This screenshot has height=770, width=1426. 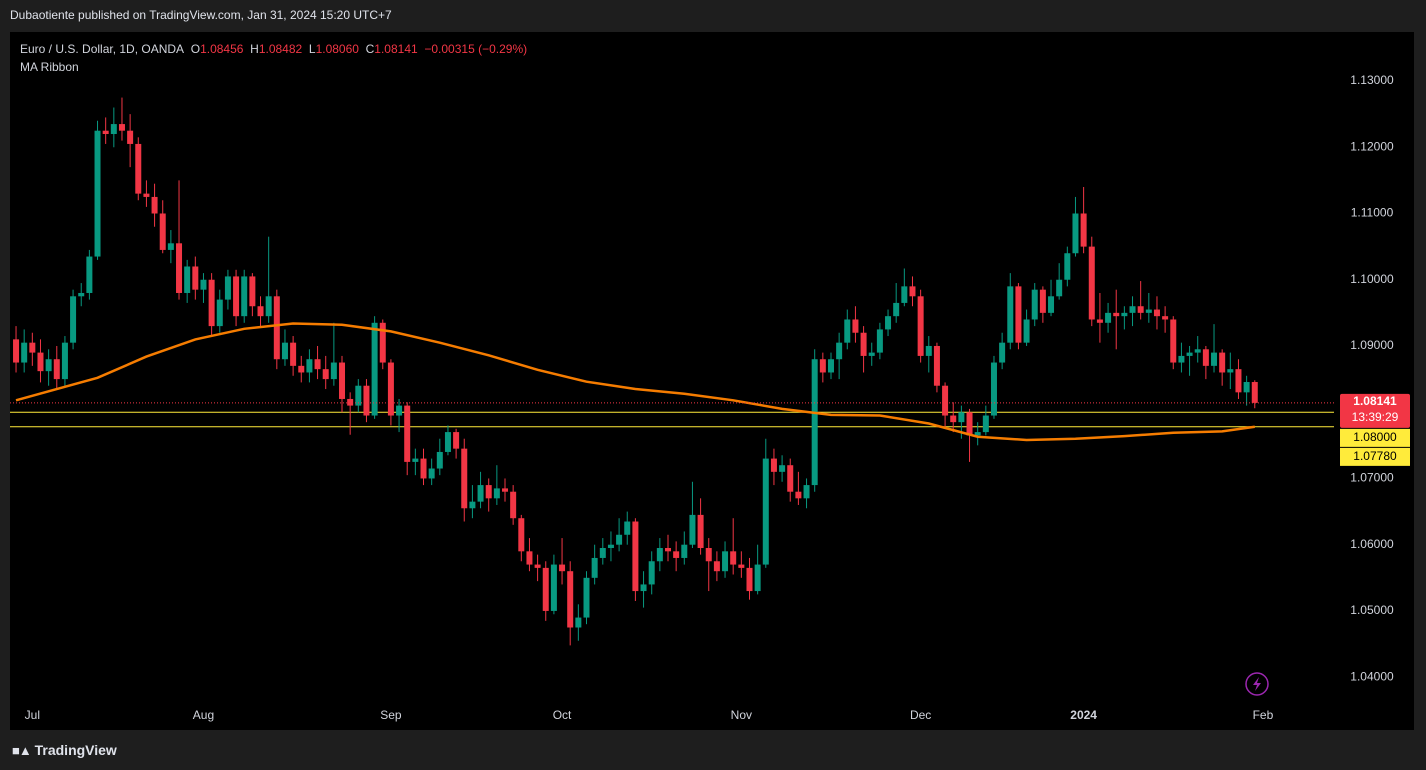 I want to click on y-tick-label: 1.07000, so click(x=1372, y=478).